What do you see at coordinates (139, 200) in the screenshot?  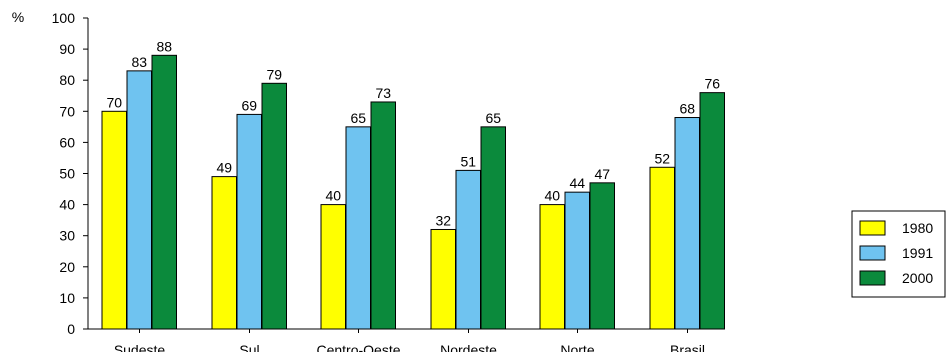 I see `bar-1991-sudeste` at bounding box center [139, 200].